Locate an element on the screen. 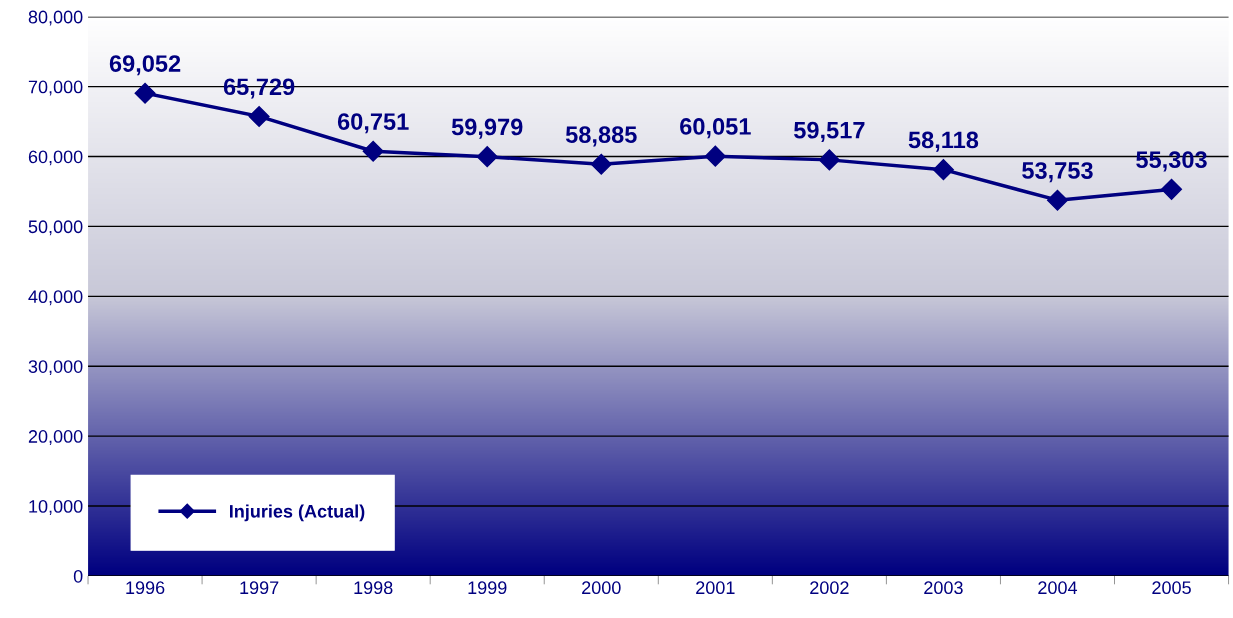  x-tick-label: 1998 is located at coordinates (373, 588).